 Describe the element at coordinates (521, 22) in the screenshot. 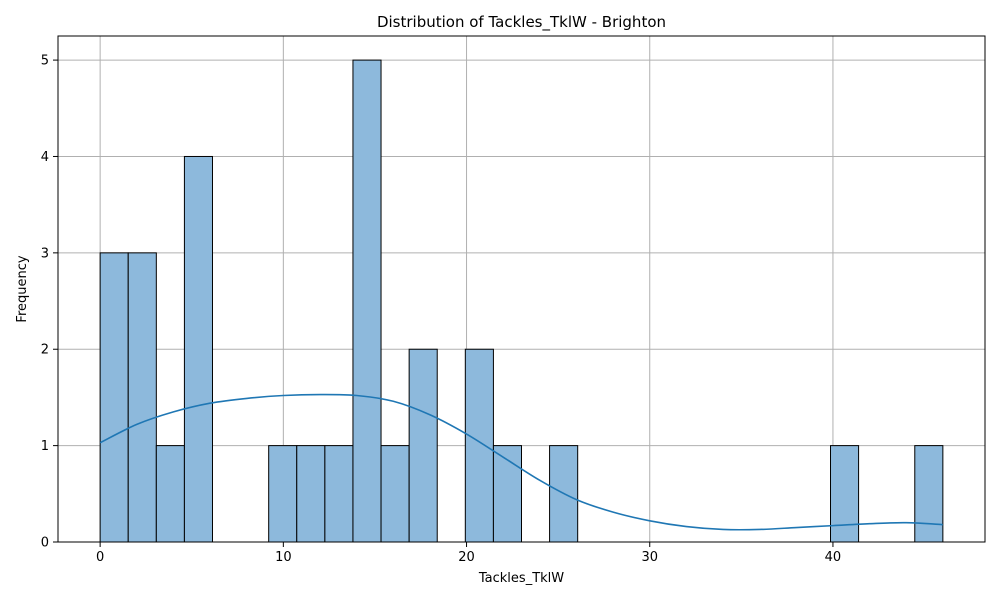

I see `chart-title: Distribution of Tackles_TklW - Brighton` at that location.